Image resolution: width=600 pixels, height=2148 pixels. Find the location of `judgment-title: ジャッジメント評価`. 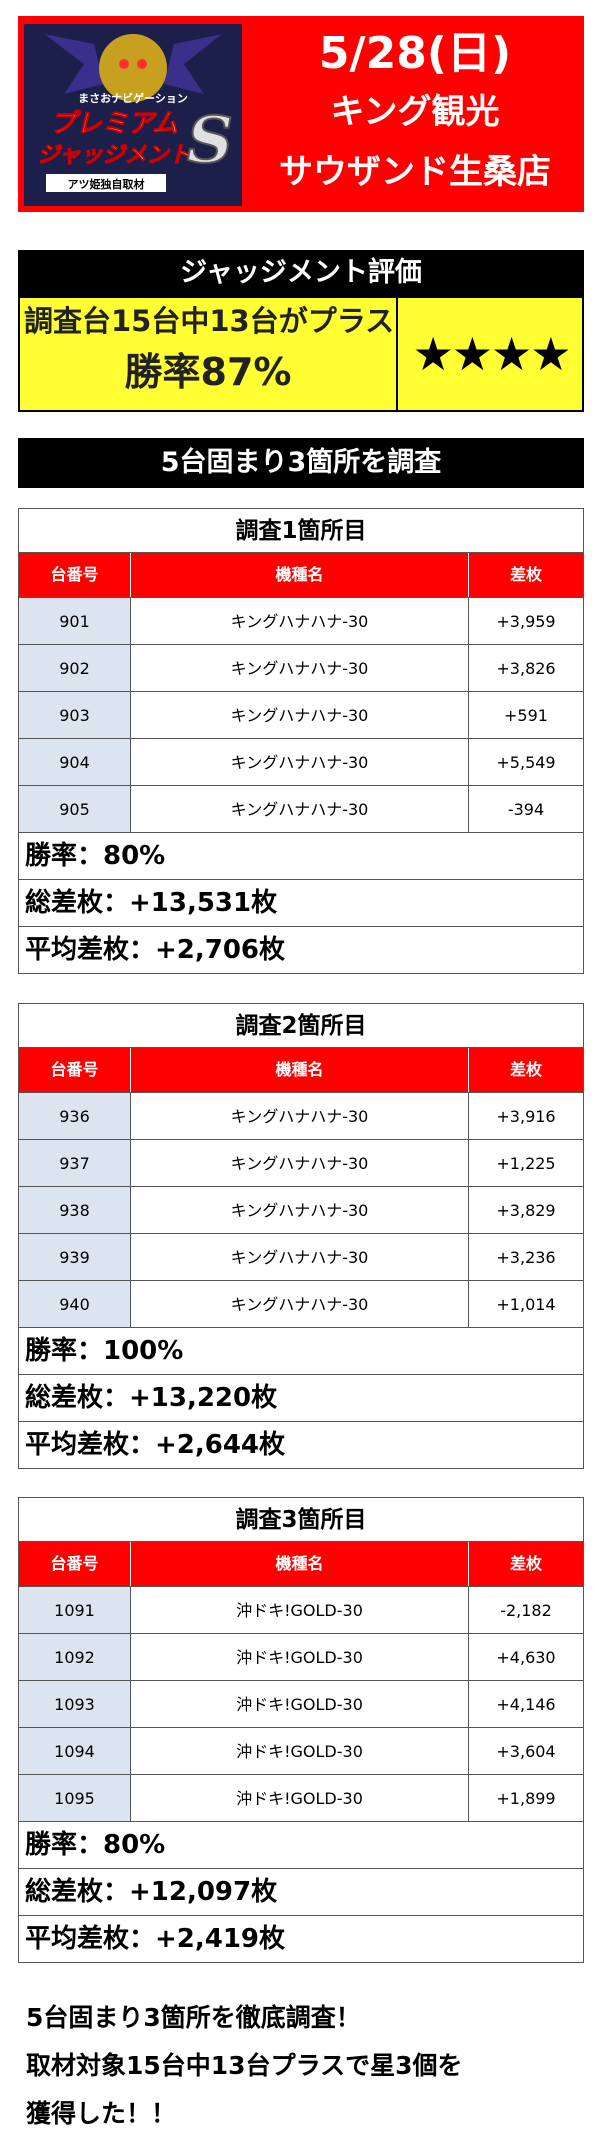

judgment-title: ジャッジメント評価 is located at coordinates (301, 273).